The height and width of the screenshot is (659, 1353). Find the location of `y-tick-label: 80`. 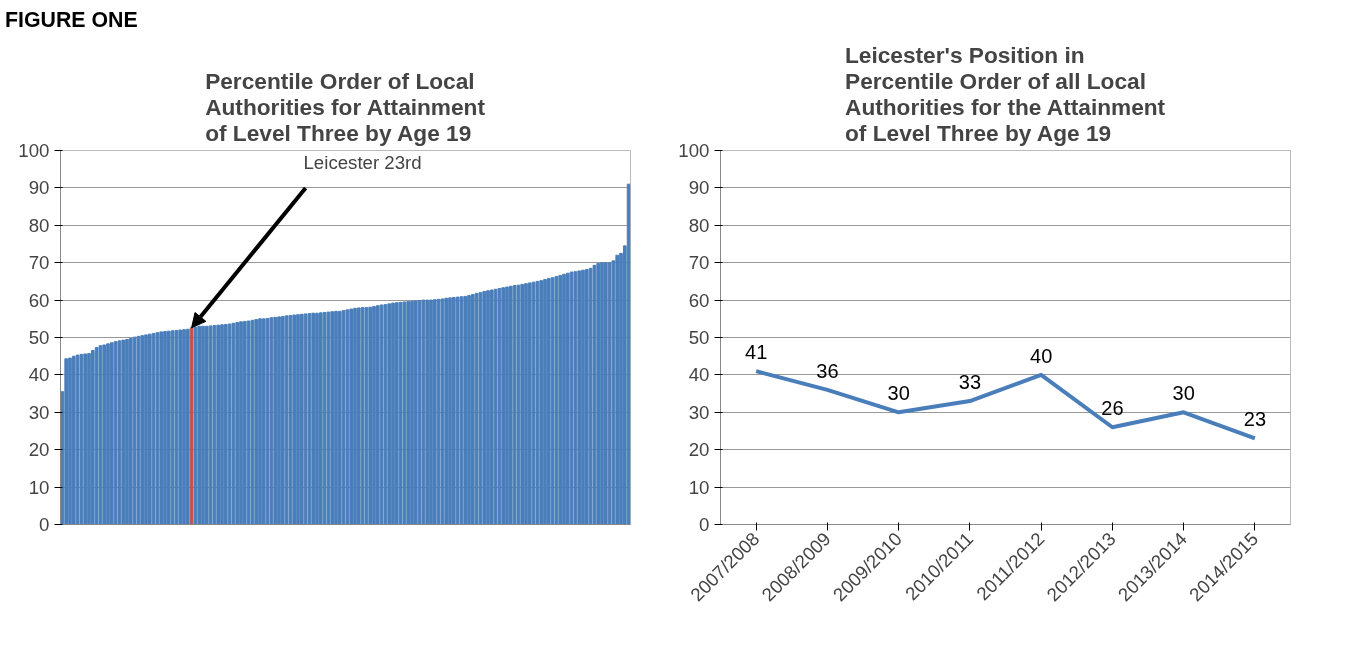

y-tick-label: 80 is located at coordinates (39, 225).